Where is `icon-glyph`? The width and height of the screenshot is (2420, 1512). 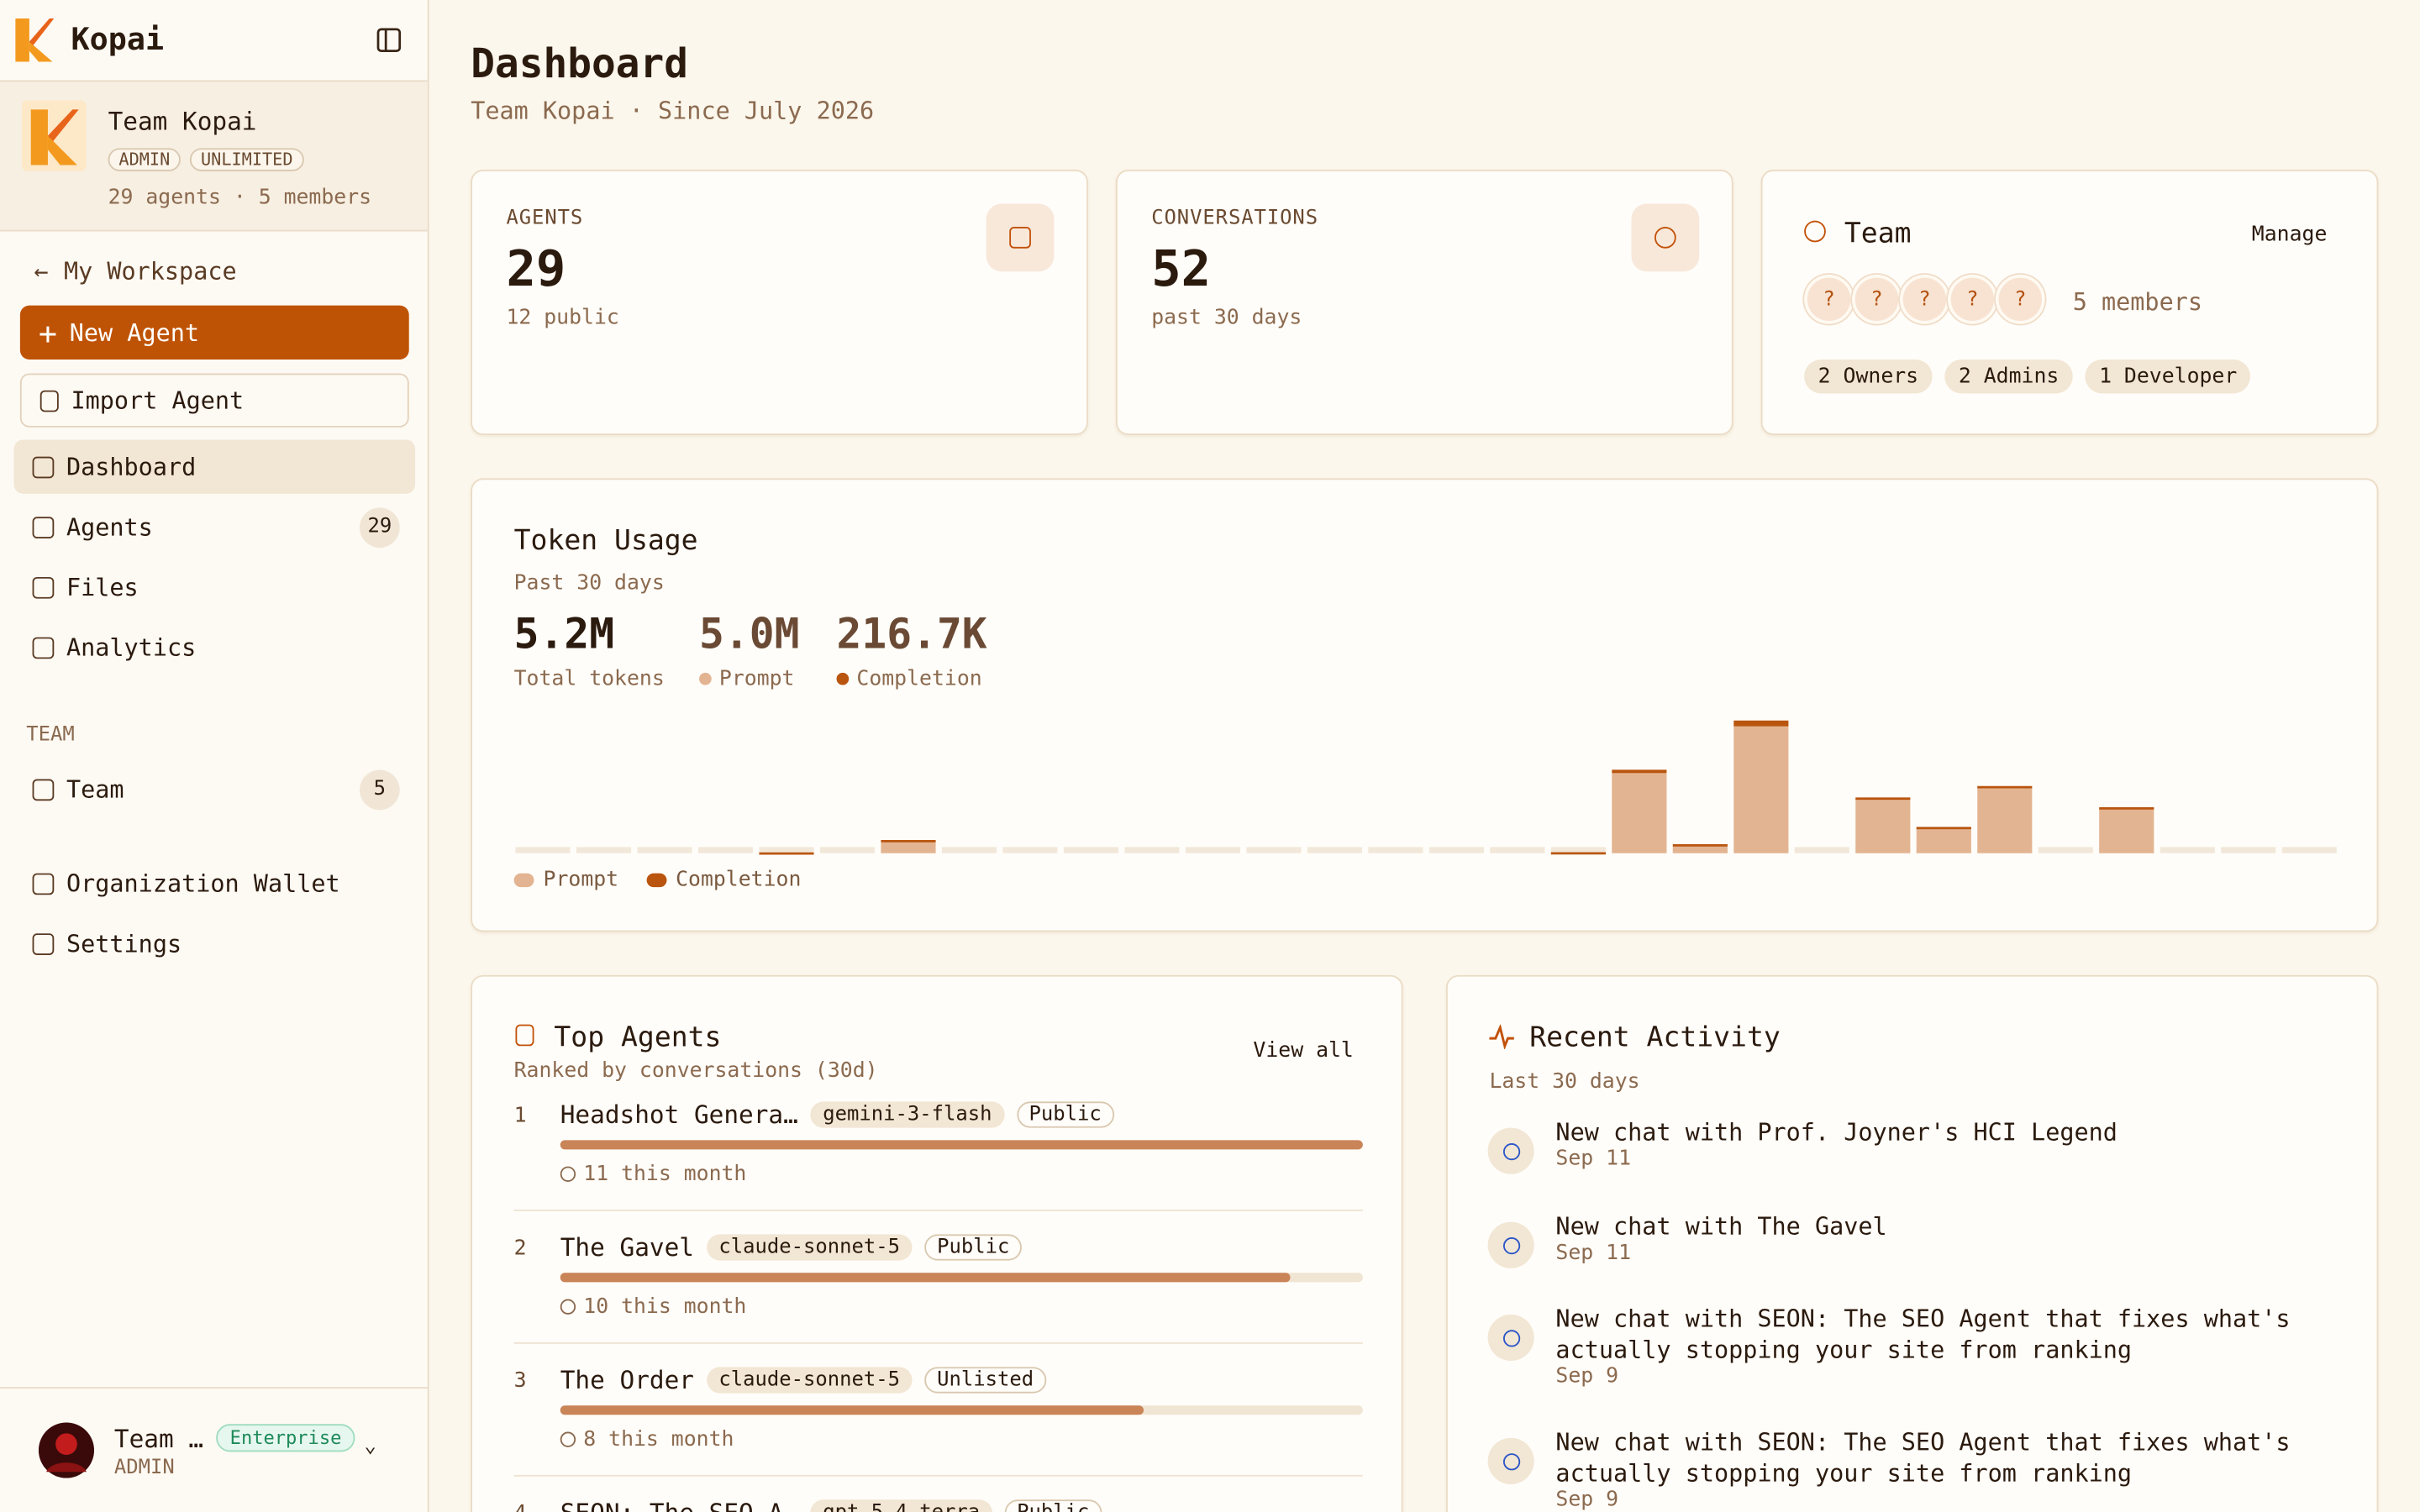 icon-glyph is located at coordinates (1665, 238).